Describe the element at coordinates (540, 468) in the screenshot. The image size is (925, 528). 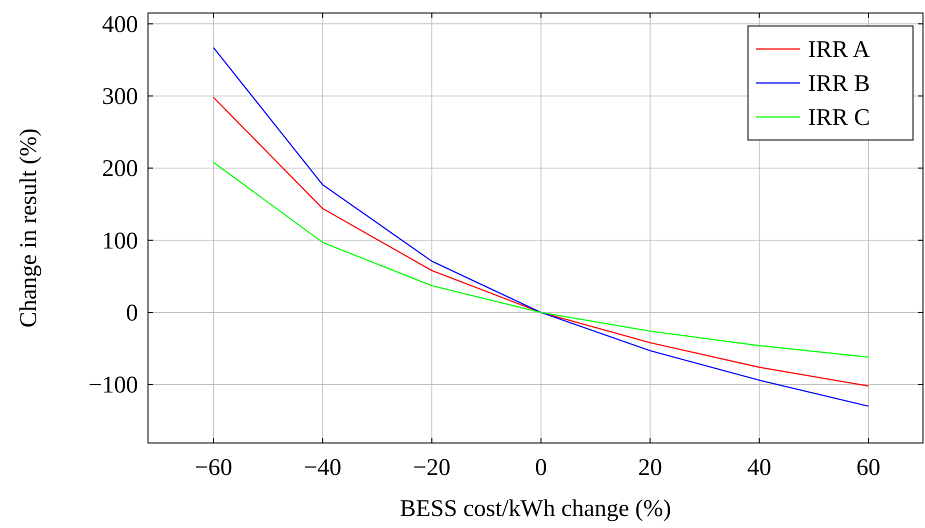
I see `x-tick-label: 0` at that location.